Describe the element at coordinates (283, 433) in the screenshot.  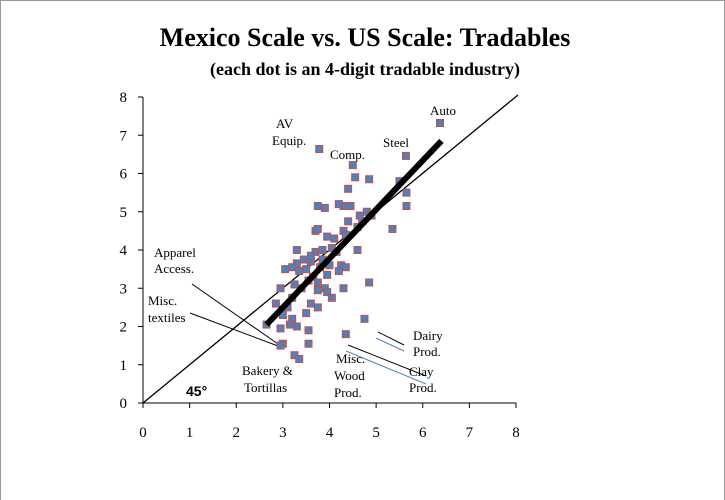
I see `x-tick-label: 3` at that location.